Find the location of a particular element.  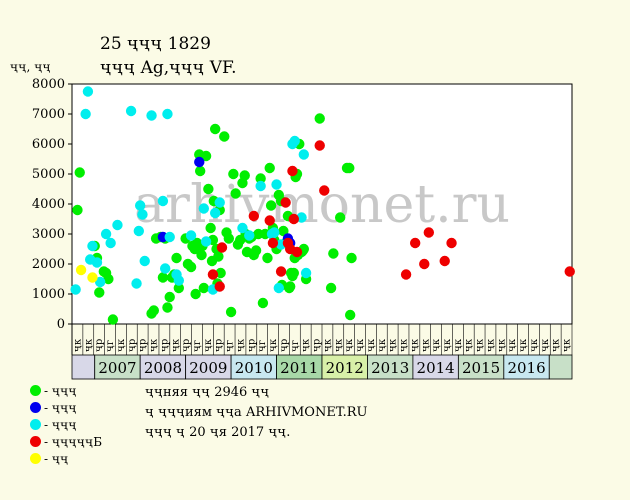

y-tick-label: 2000 is located at coordinates (48, 264).